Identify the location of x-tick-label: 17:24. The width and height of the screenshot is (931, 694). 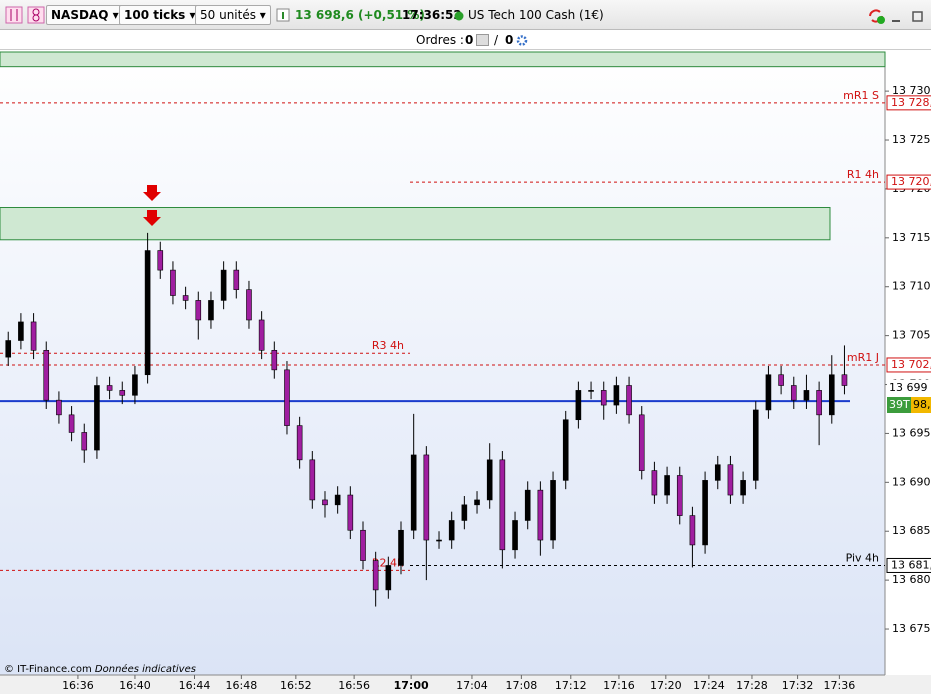
(709, 685).